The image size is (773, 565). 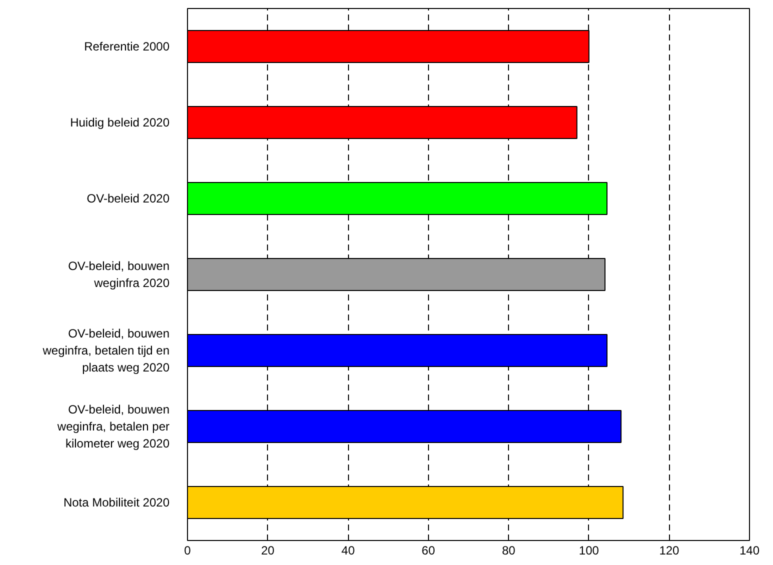 What do you see at coordinates (669, 551) in the screenshot?
I see `x-tick-label: 120` at bounding box center [669, 551].